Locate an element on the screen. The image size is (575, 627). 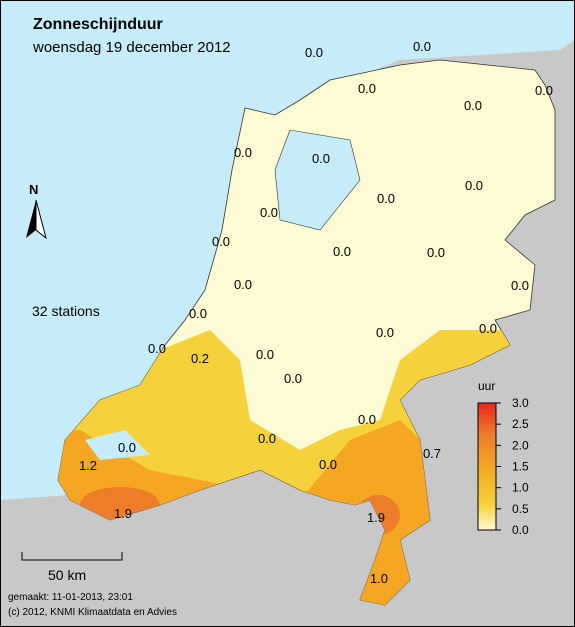
legend-bar is located at coordinates (487, 466).